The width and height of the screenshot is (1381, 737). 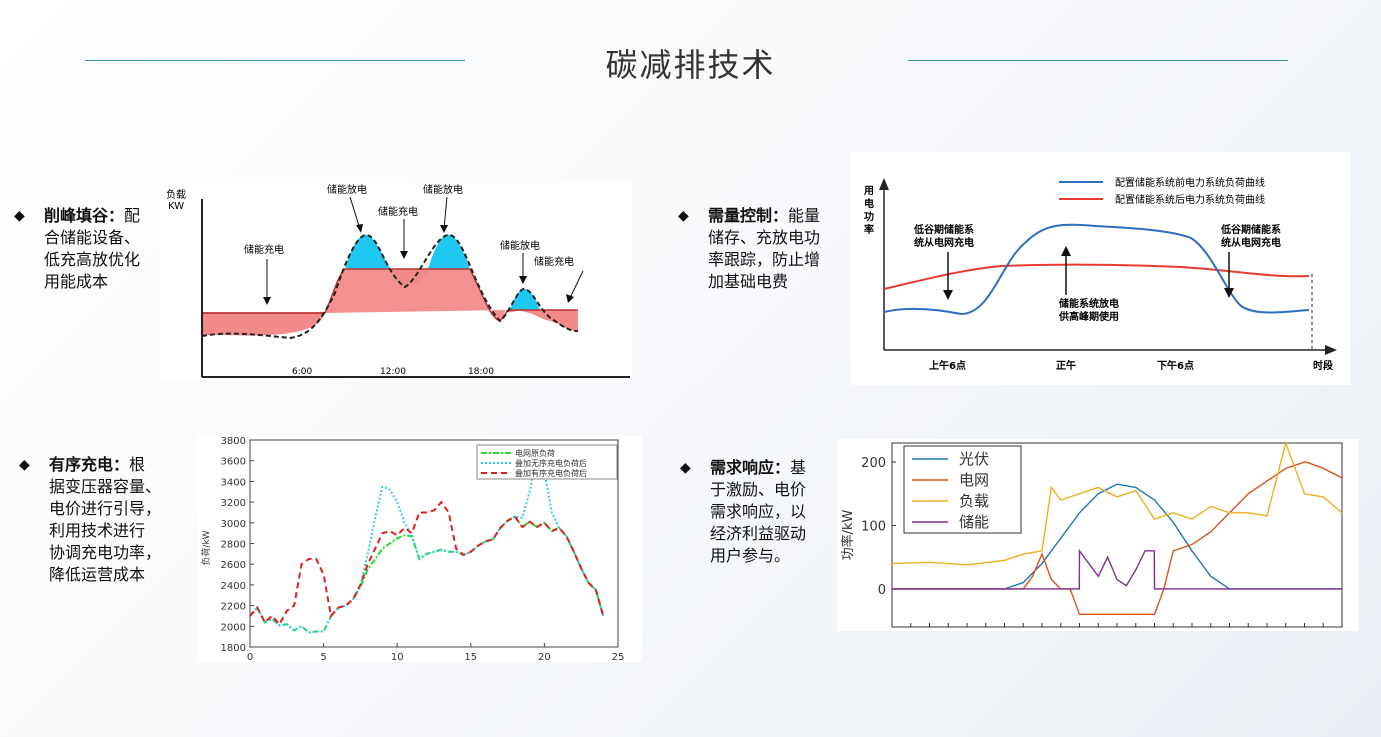 I want to click on bullet-line: 电价进行引导，, so click(x=105, y=508).